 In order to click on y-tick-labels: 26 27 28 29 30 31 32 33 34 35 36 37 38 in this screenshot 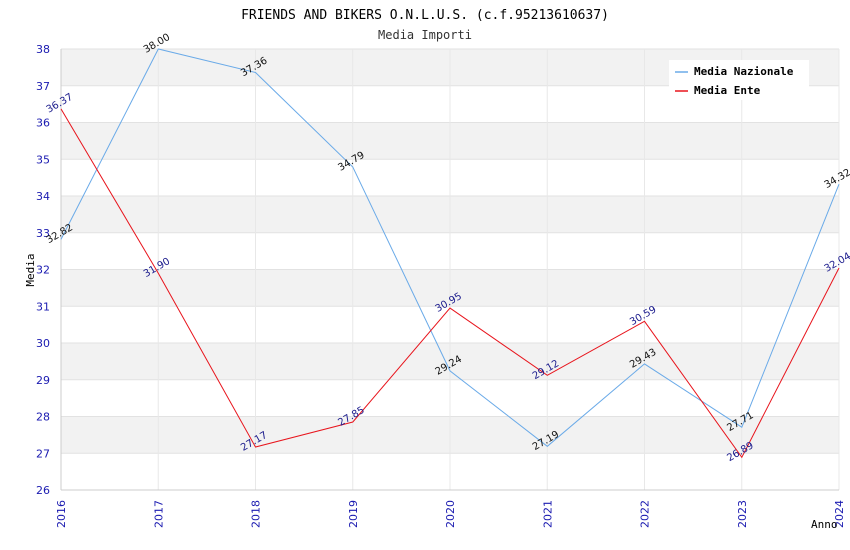, I will do `click(43, 270)`.